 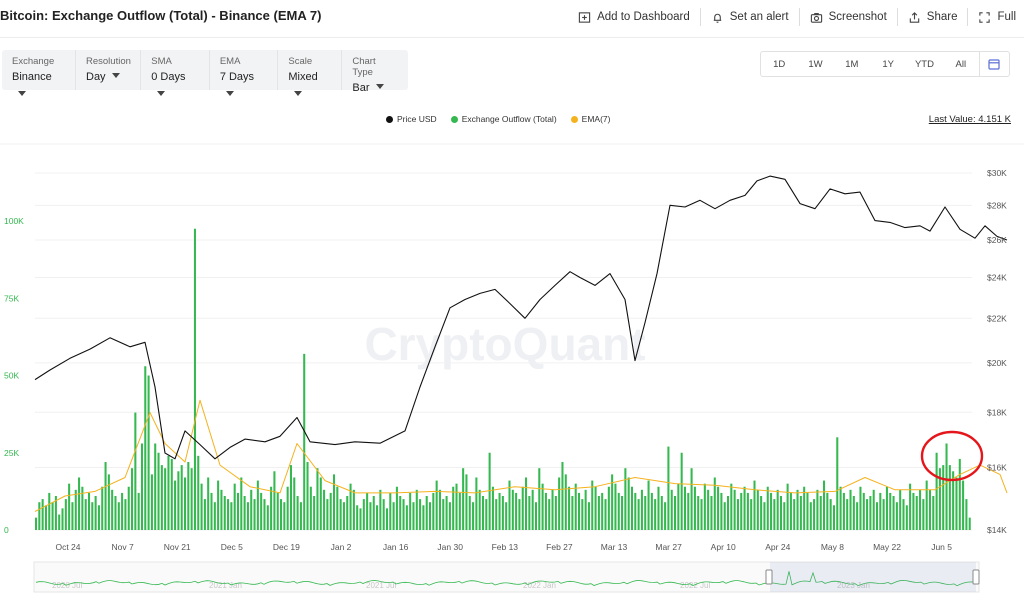 What do you see at coordinates (750, 17) in the screenshot?
I see `set-alert-button: Set an alert` at bounding box center [750, 17].